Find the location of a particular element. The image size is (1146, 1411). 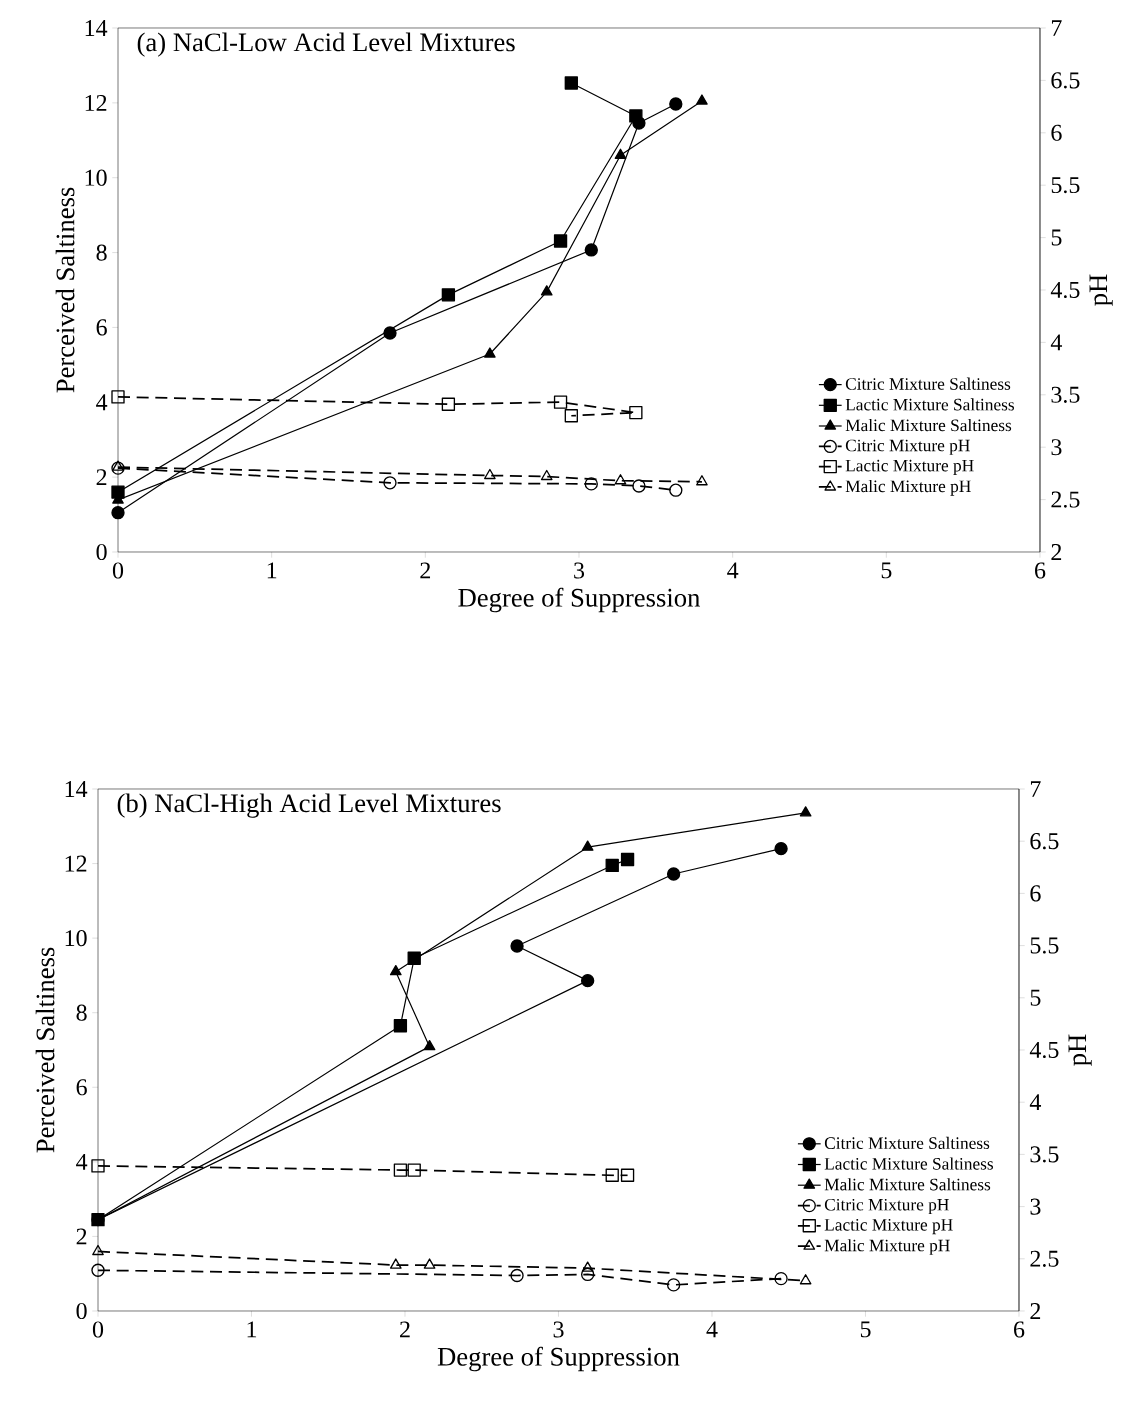

chart-title: (b) NaCl-High Acid Level Mixtures is located at coordinates (309, 805).